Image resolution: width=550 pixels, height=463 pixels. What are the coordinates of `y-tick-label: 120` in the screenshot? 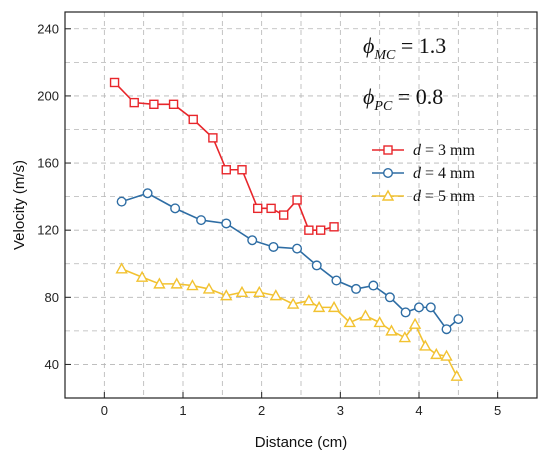 It's located at (48, 230).